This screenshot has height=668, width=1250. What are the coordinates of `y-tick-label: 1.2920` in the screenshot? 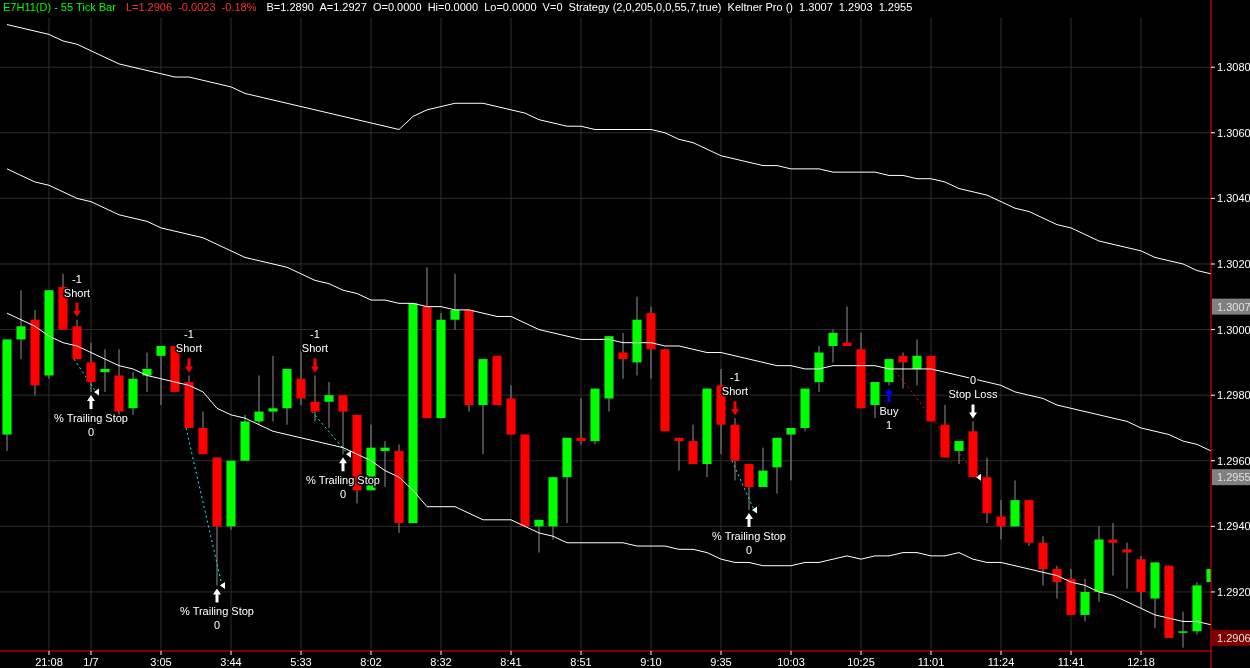 It's located at (1233, 591).